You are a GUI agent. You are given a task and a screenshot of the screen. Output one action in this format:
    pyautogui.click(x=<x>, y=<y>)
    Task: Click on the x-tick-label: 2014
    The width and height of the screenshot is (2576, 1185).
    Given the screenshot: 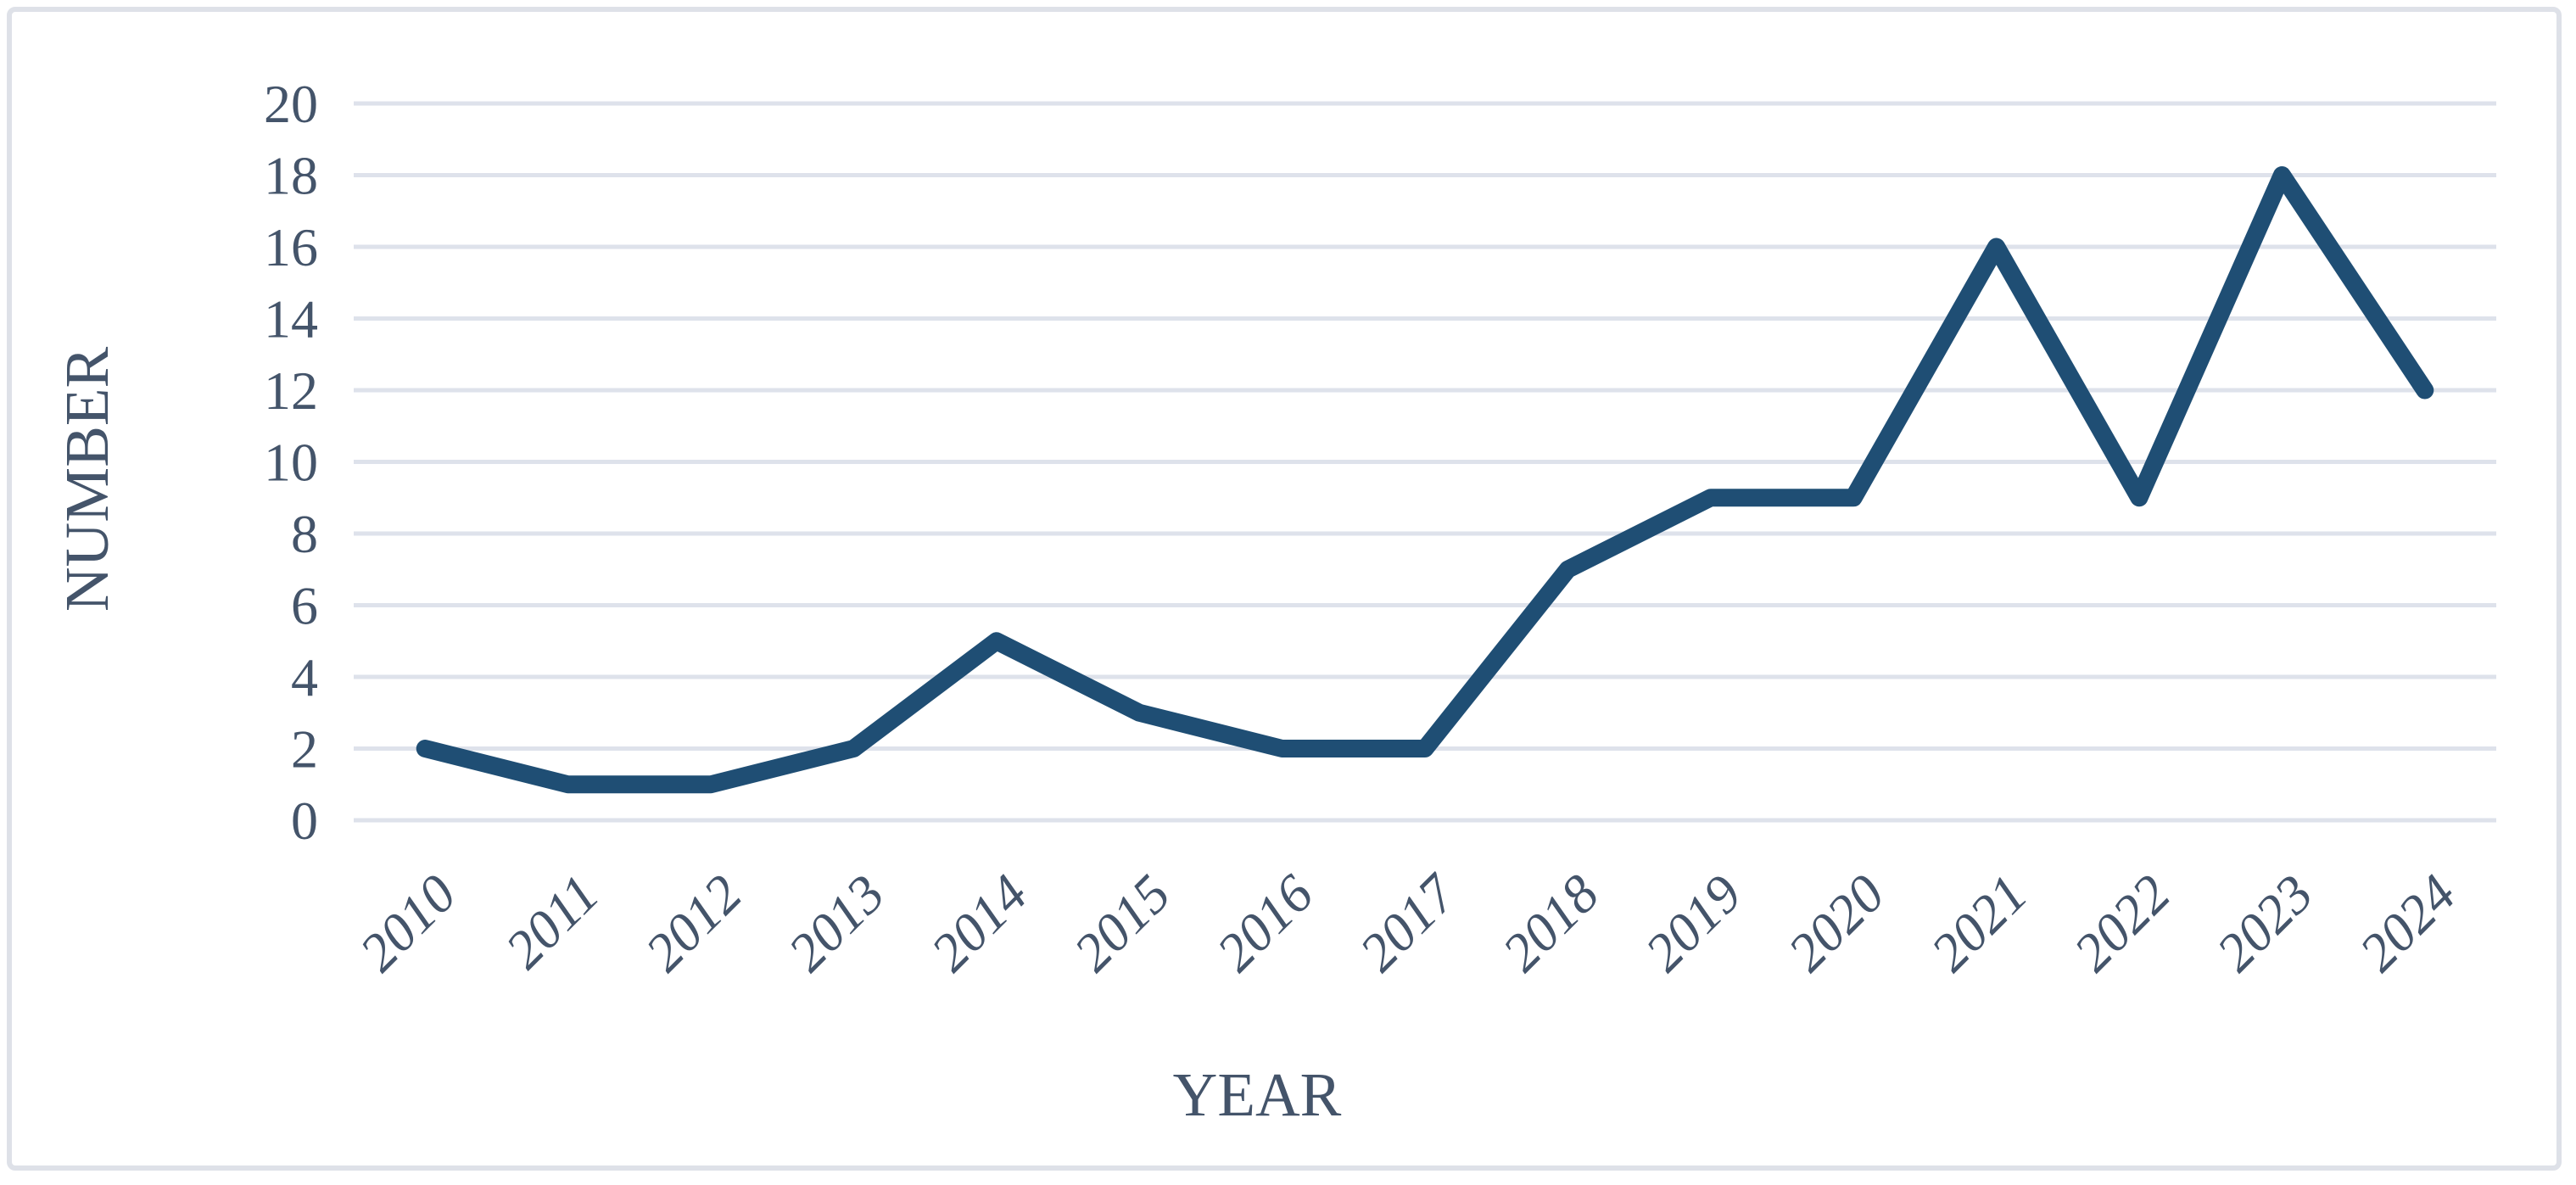 What is the action you would take?
    pyautogui.click(x=979, y=924)
    